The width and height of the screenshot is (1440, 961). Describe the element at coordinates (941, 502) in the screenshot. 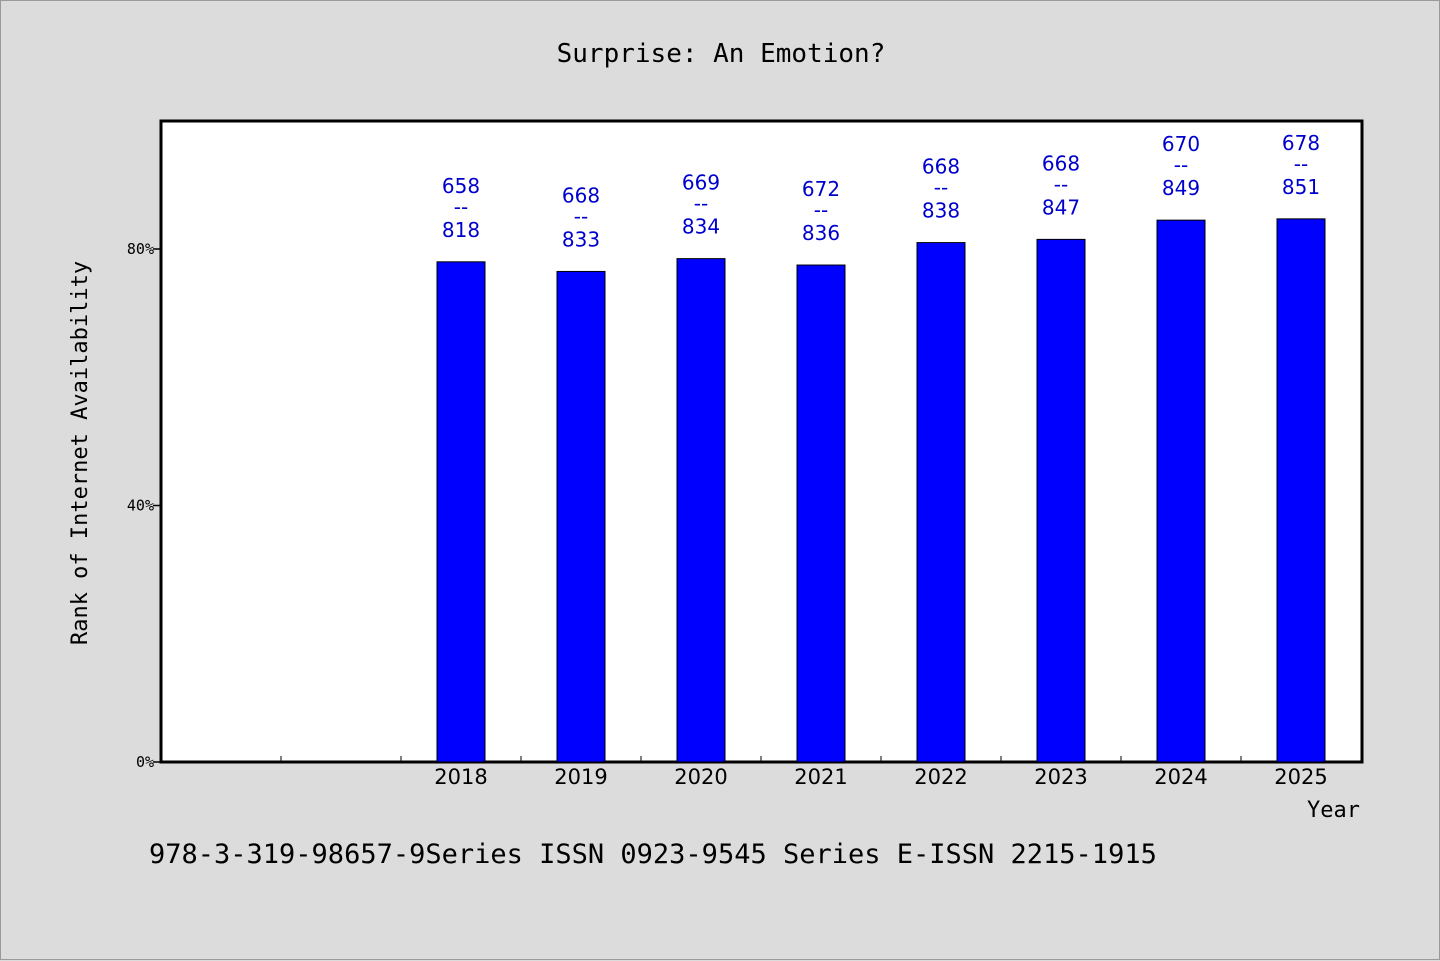

I see `bar-2022` at that location.